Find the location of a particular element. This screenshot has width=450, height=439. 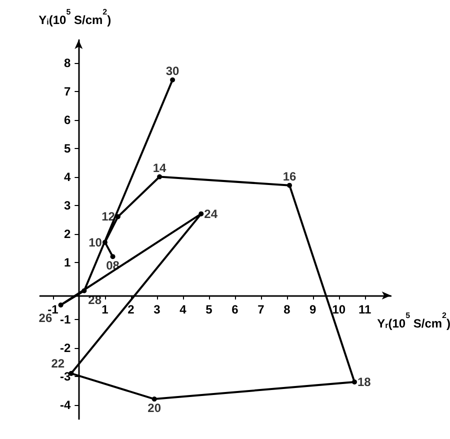

y-tick-label: 7 is located at coordinates (67, 91).